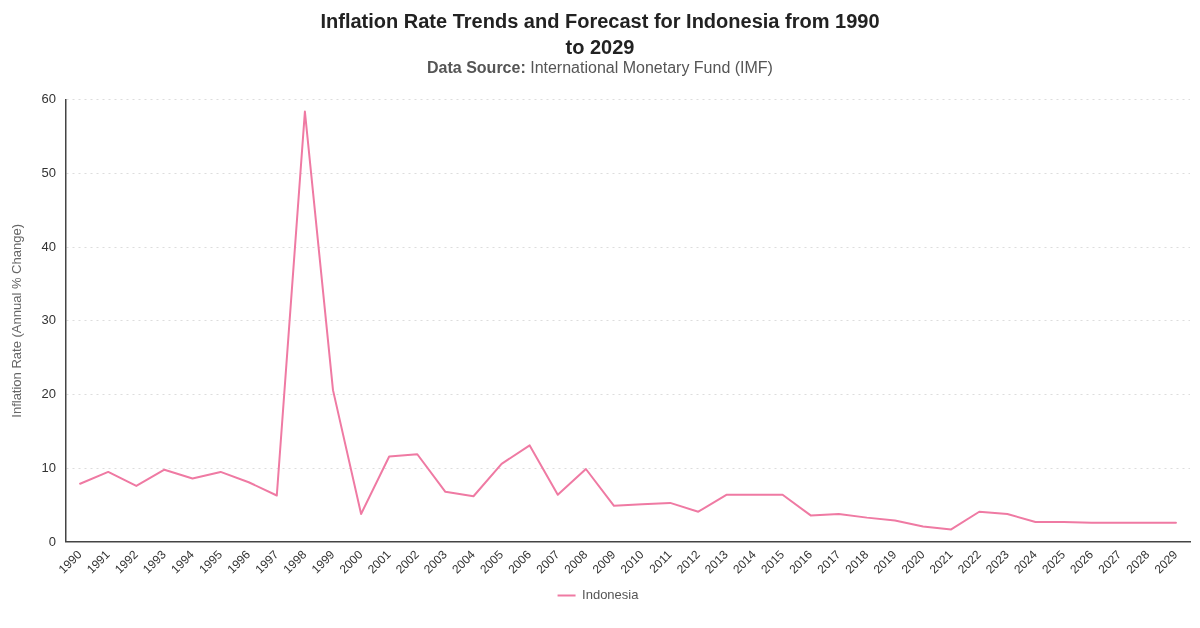 Image resolution: width=1200 pixels, height=628 pixels. I want to click on legend-label: Indonesia, so click(611, 595).